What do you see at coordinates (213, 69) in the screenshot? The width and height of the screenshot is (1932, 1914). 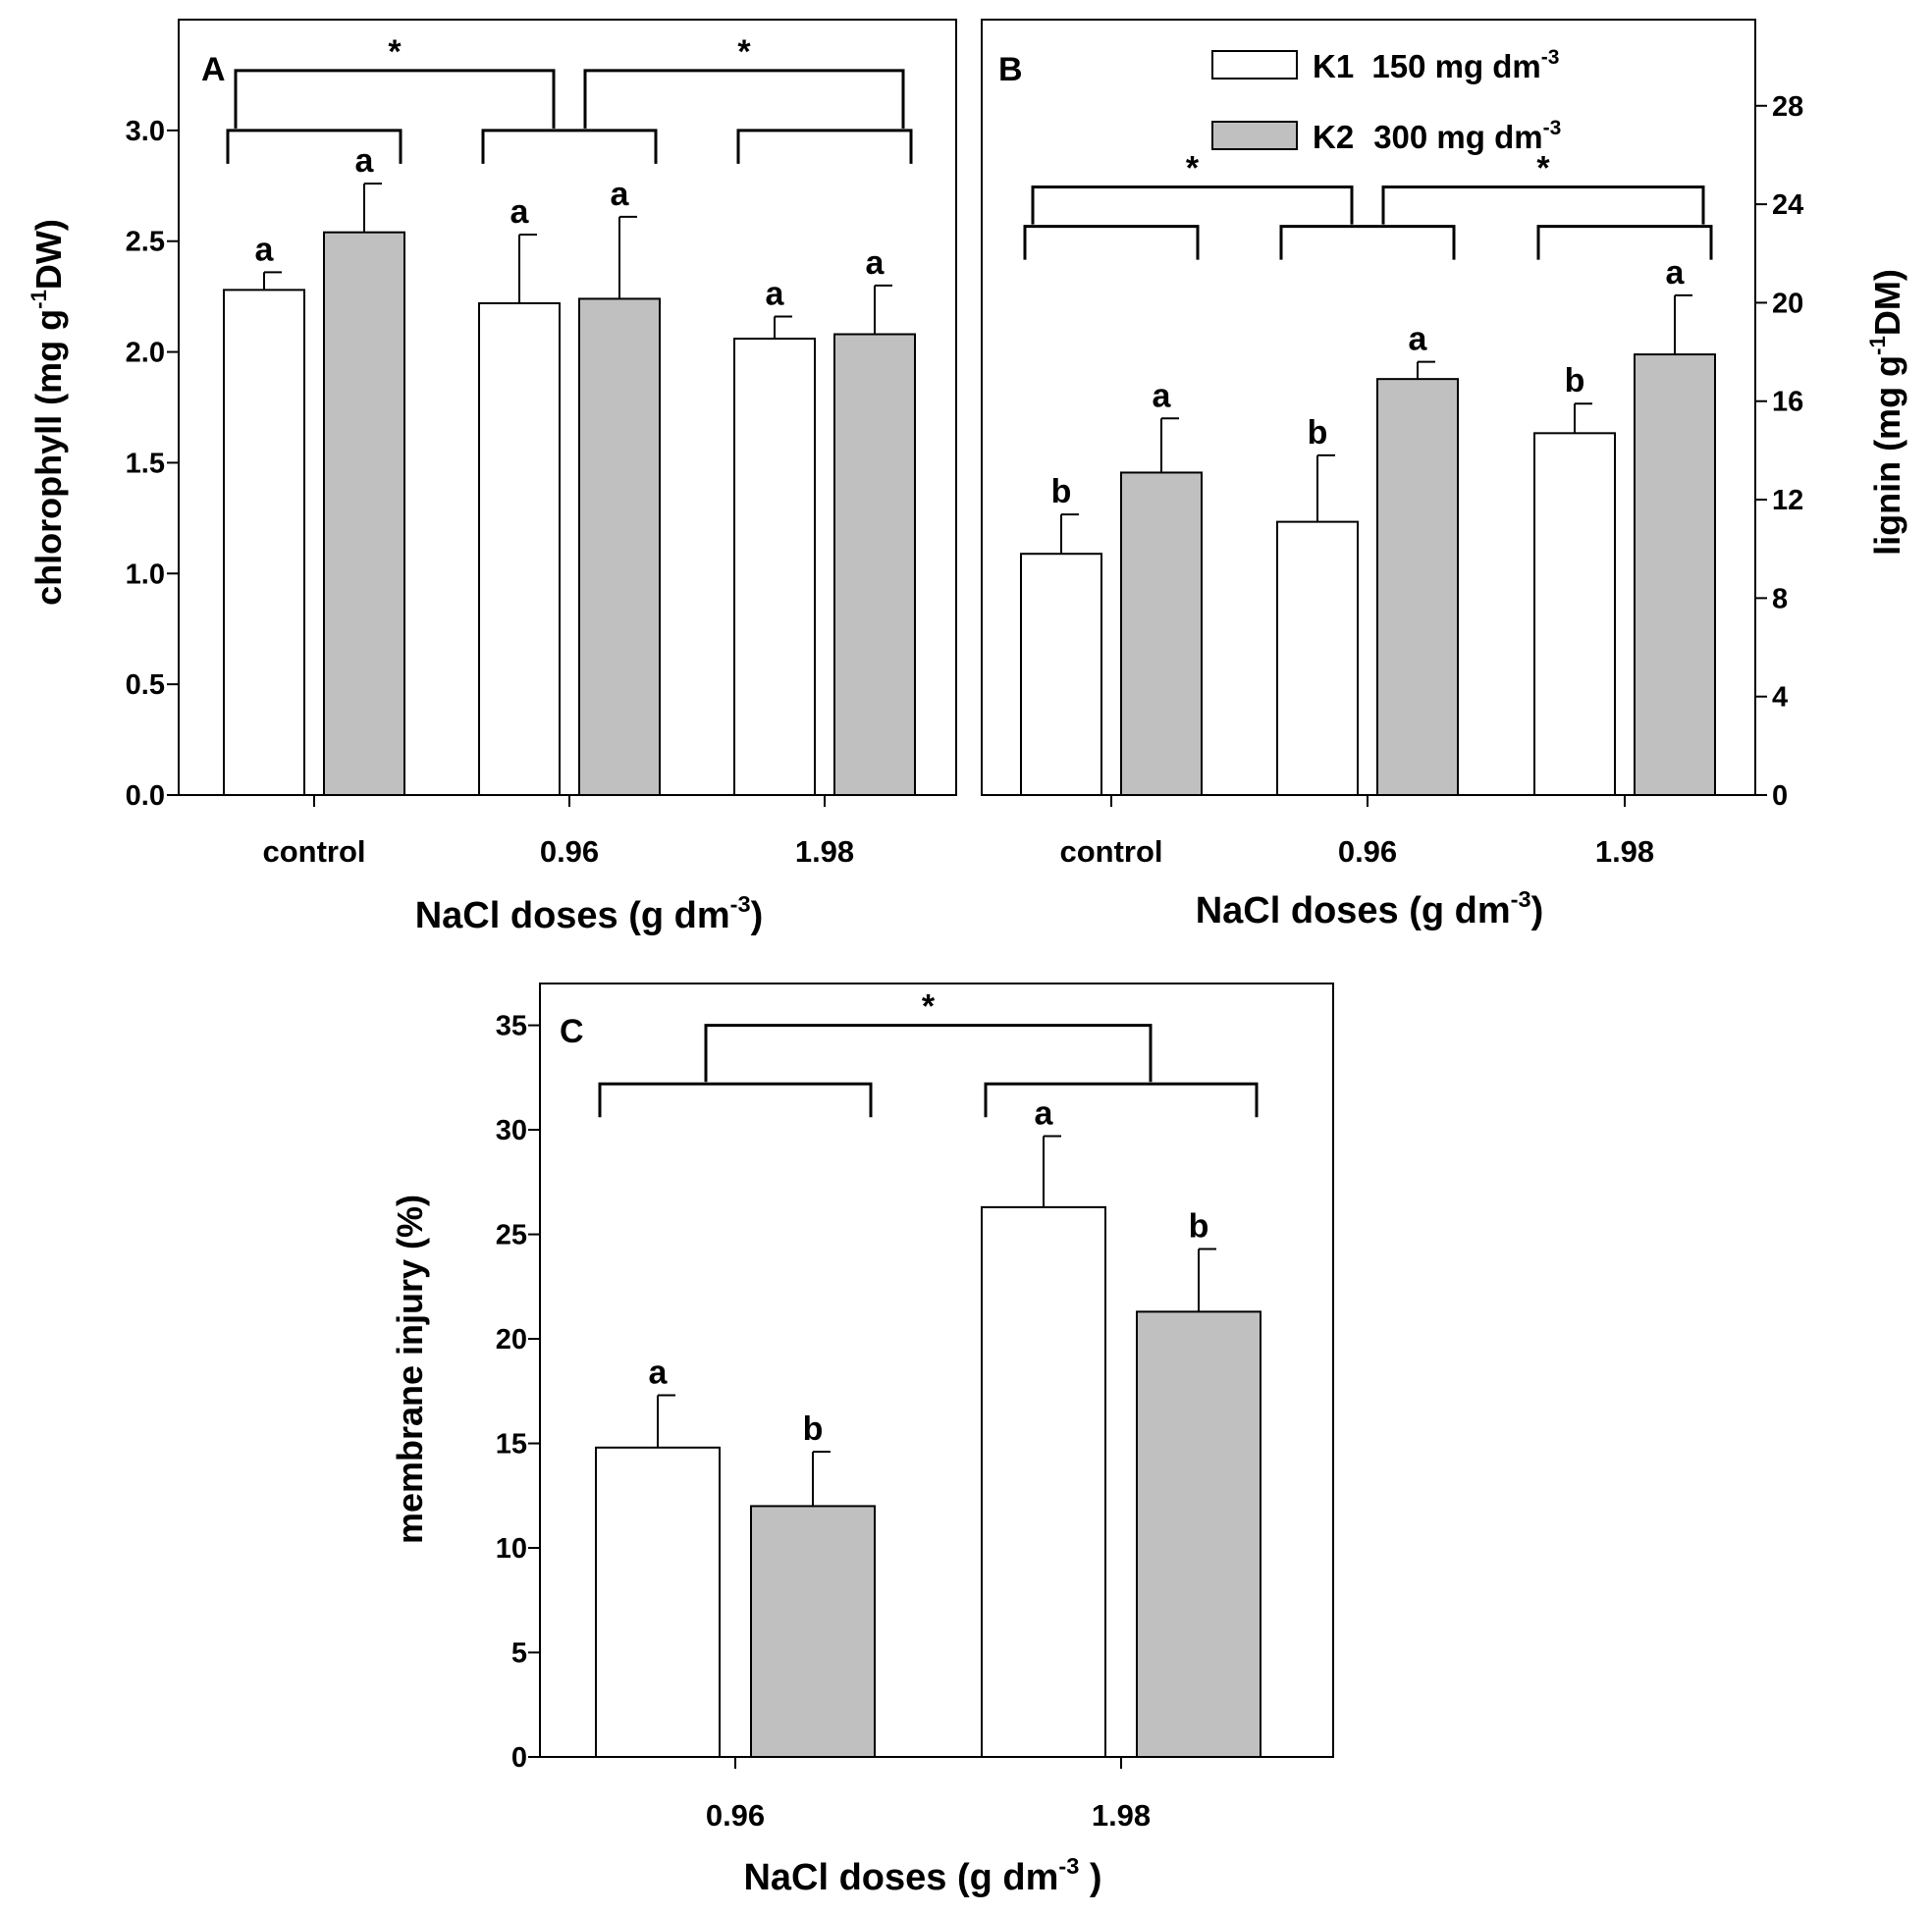 I see `panel-label: A` at bounding box center [213, 69].